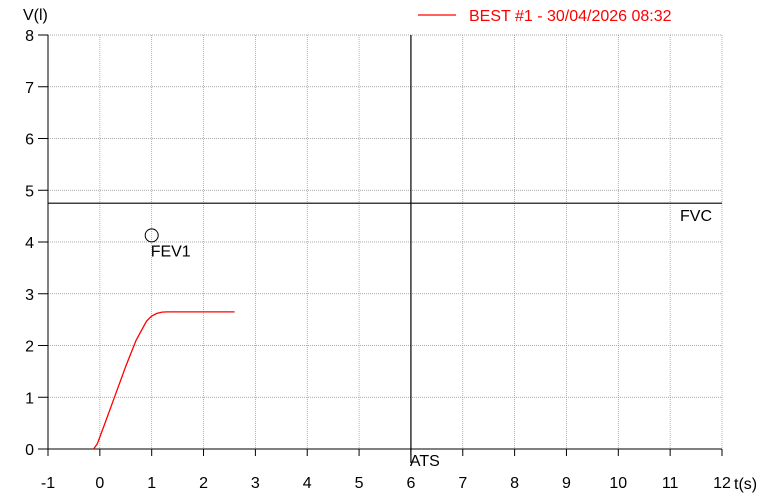 Image resolution: width=781 pixels, height=500 pixels. Describe the element at coordinates (425, 461) in the screenshot. I see `reference-label-ats: ATS` at that location.